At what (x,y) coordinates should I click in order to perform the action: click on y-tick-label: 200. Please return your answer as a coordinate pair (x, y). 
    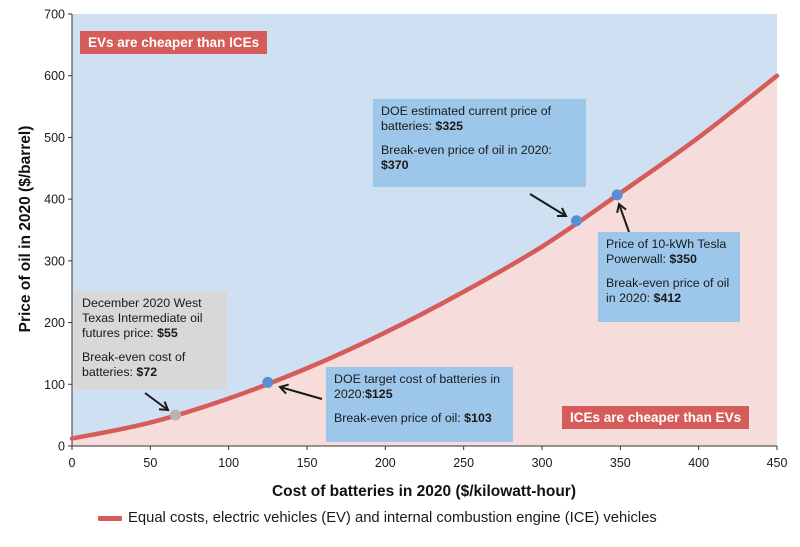
    Looking at the image, I should click on (54, 323).